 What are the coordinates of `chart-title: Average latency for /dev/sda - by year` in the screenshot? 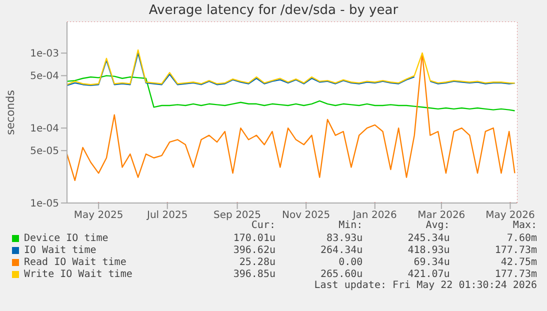 It's located at (274, 10).